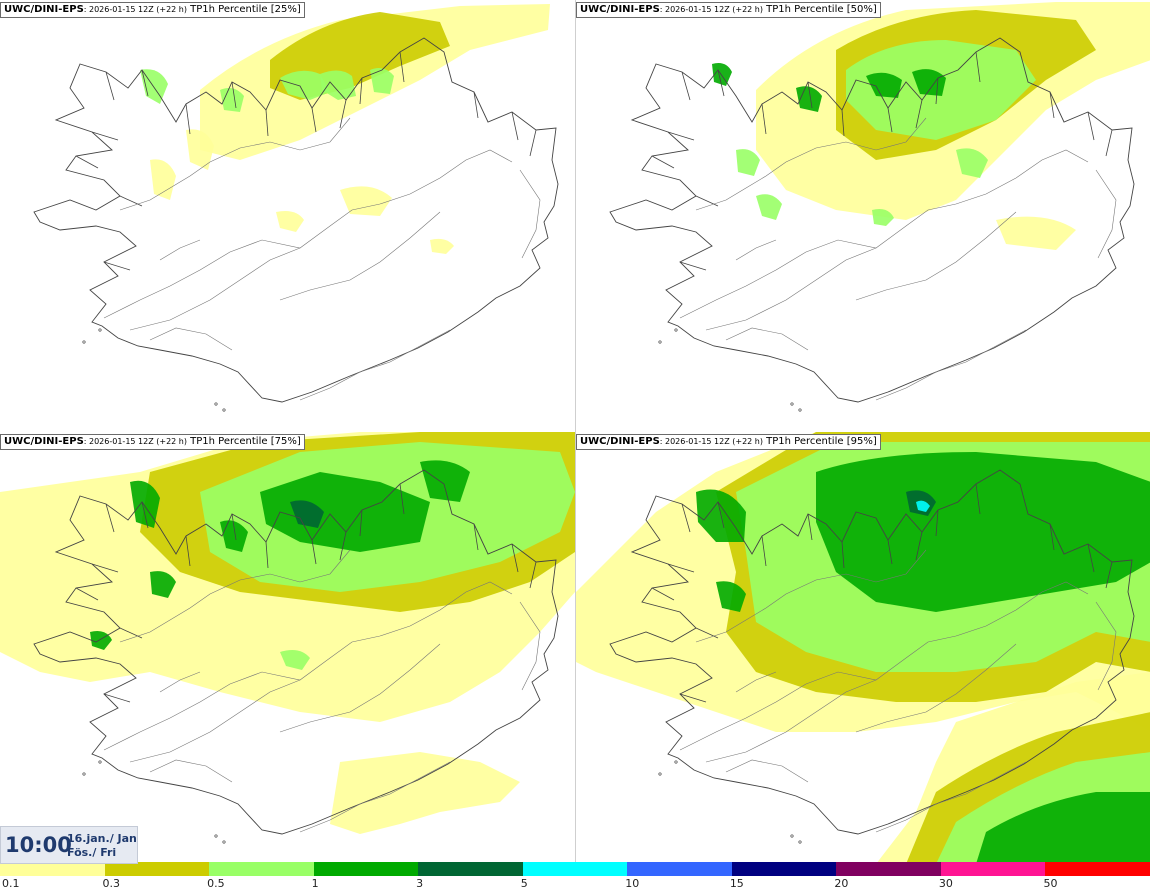  I want to click on colorbar-tick-label: 10, so click(632, 883).